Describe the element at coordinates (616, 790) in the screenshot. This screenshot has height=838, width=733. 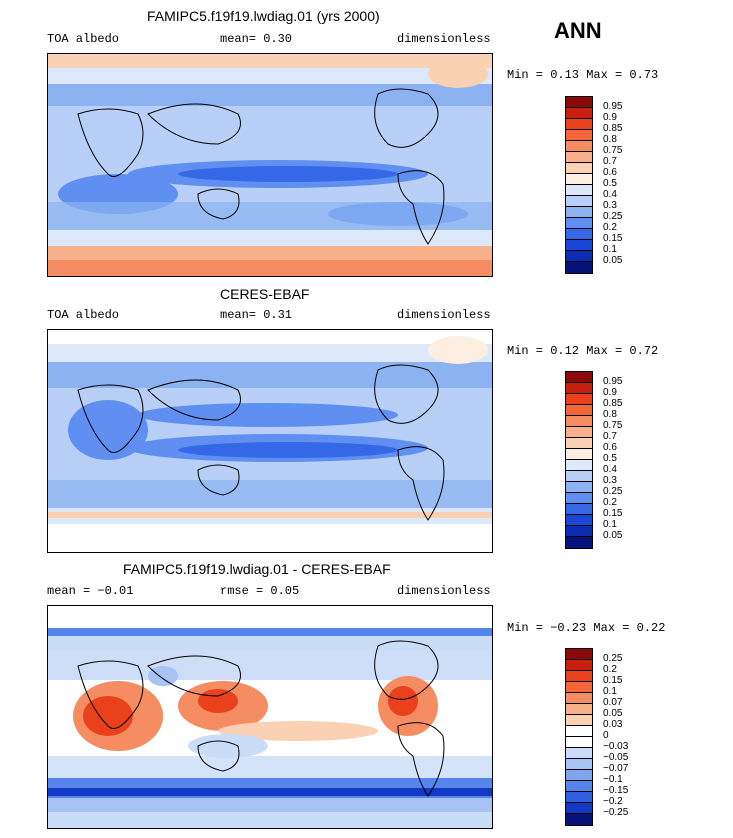
I see `colorbar-tick-label: −0.15` at that location.